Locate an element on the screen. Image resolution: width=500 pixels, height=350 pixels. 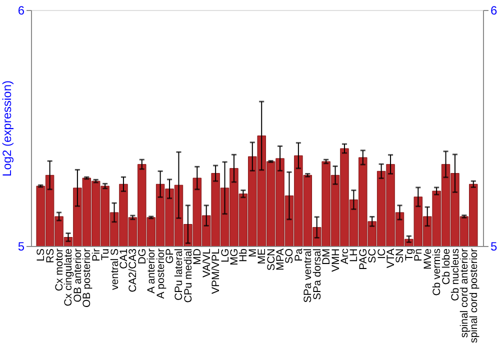
y2-tick-label: 5 is located at coordinates (494, 247).